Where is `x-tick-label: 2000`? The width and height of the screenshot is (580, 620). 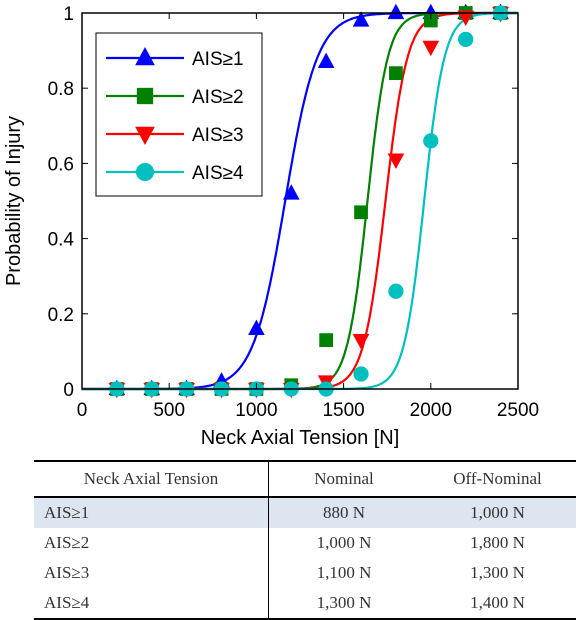
x-tick-label: 2000 is located at coordinates (431, 410).